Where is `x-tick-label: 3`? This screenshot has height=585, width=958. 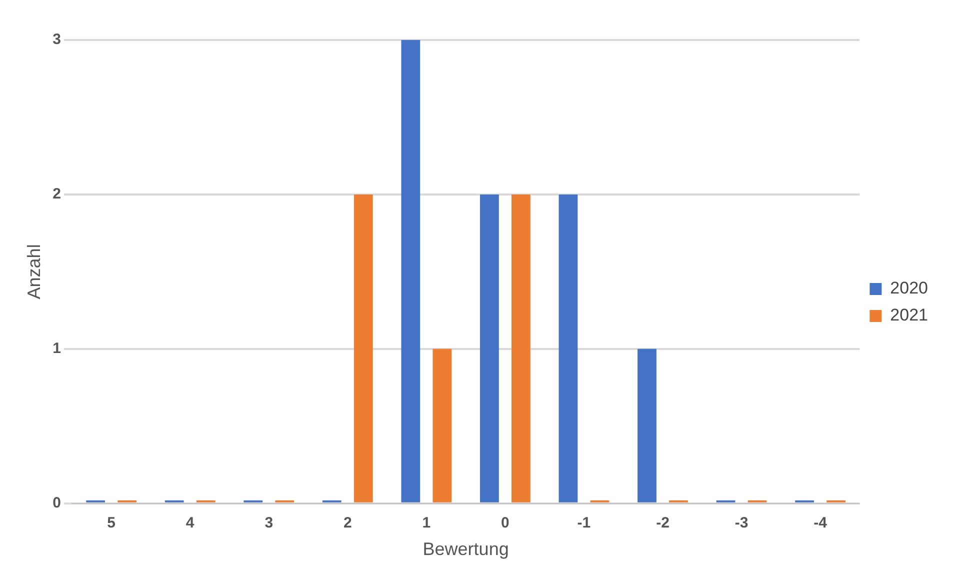
x-tick-label: 3 is located at coordinates (269, 523).